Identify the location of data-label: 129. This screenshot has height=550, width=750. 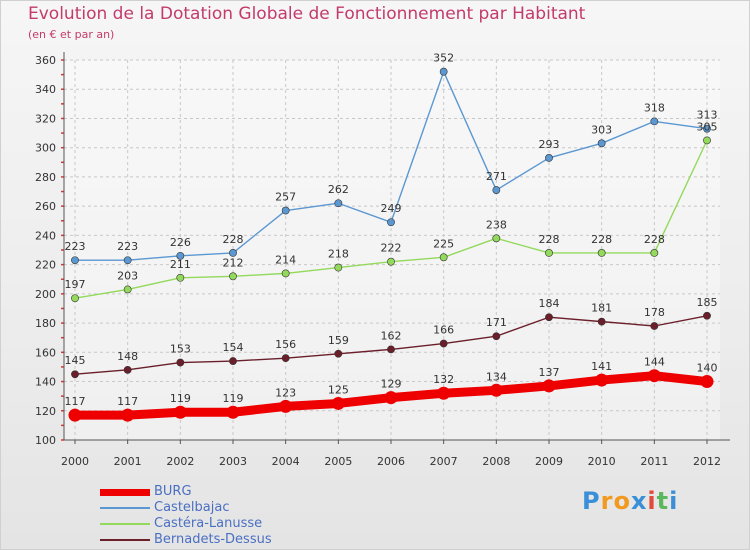
(391, 384).